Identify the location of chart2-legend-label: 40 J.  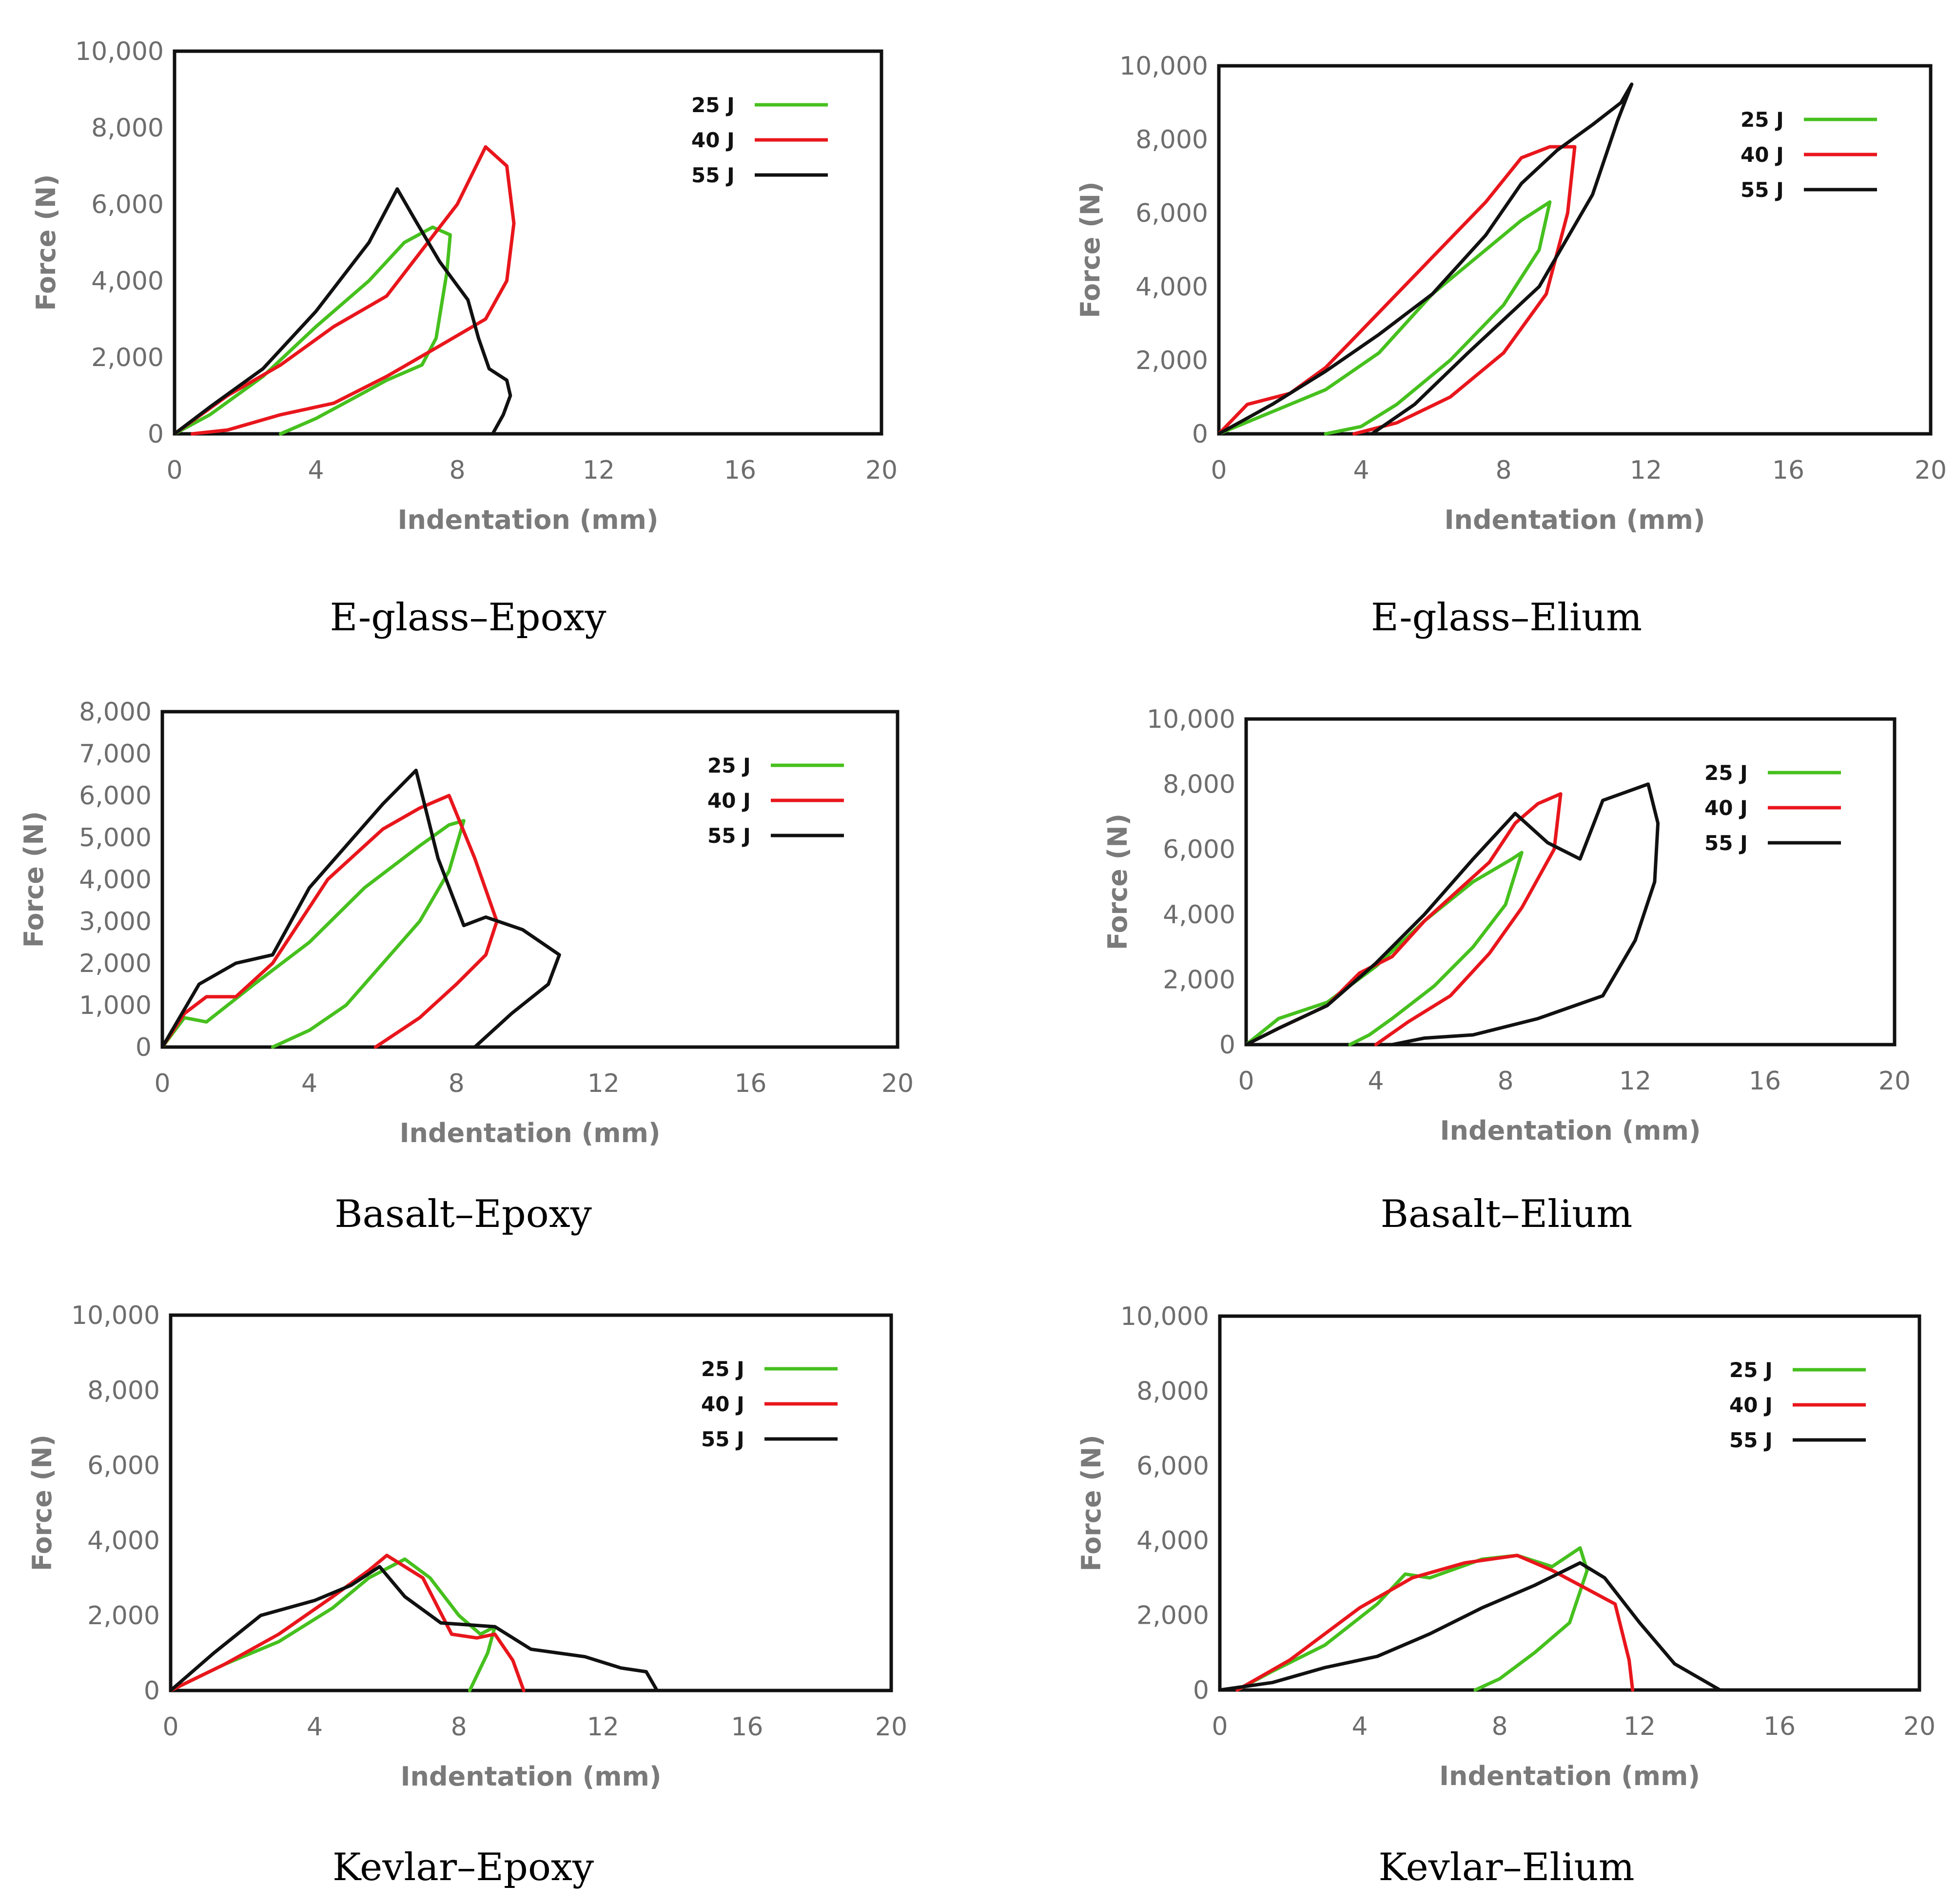
(729, 801).